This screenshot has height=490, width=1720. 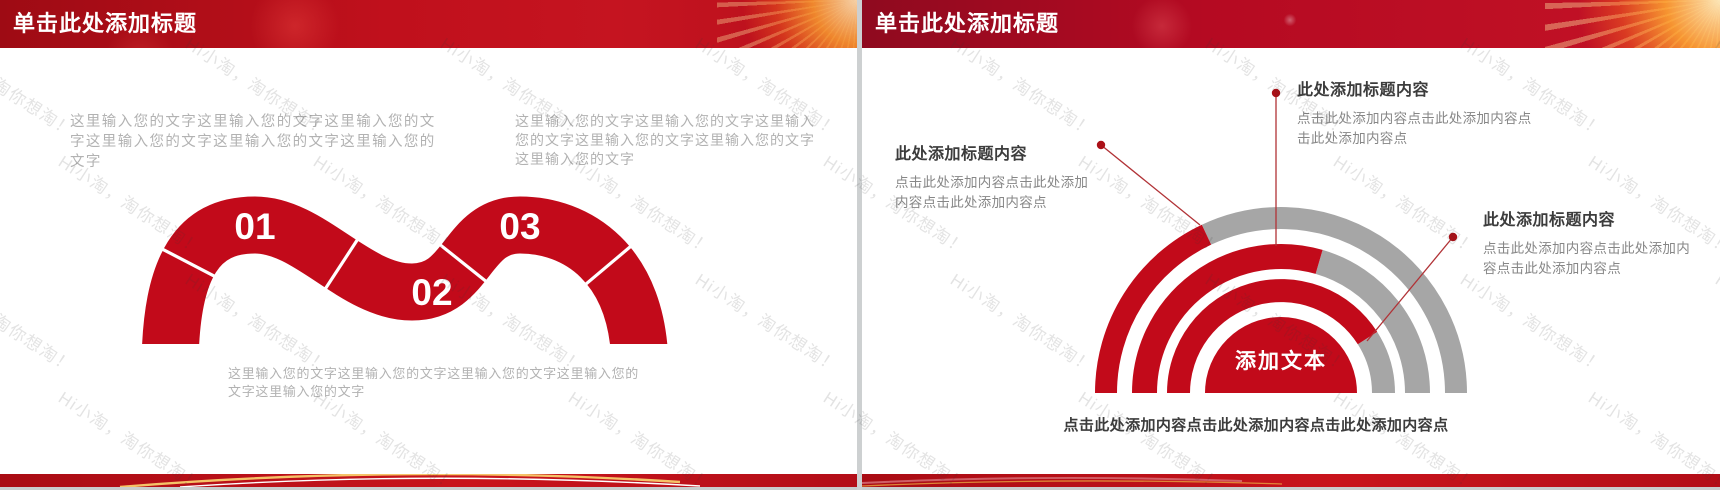 I want to click on callout-block-top: 此处添加标题内容 点击此处添加内容点击此处添加内容点击此处添加内容点, so click(x=1419, y=113).